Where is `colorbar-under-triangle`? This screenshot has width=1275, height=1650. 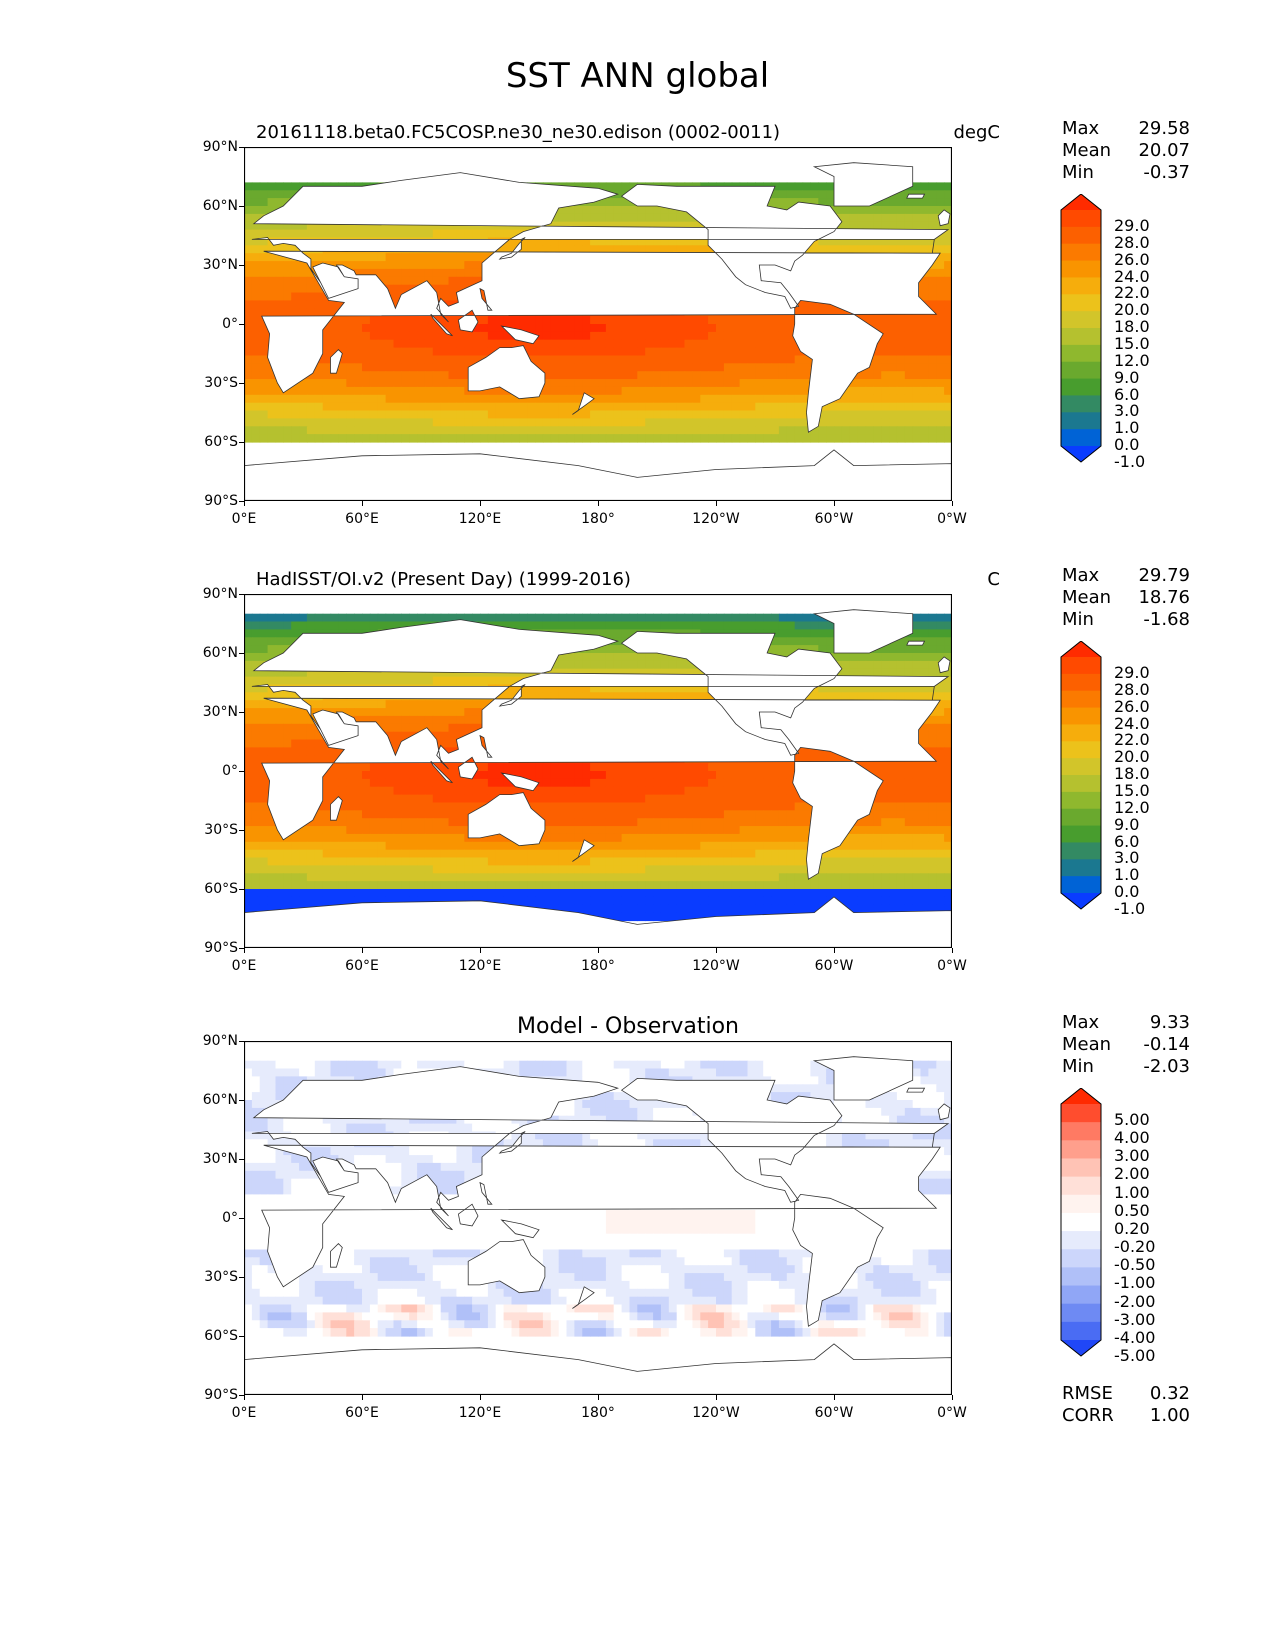 colorbar-under-triangle is located at coordinates (1081, 901).